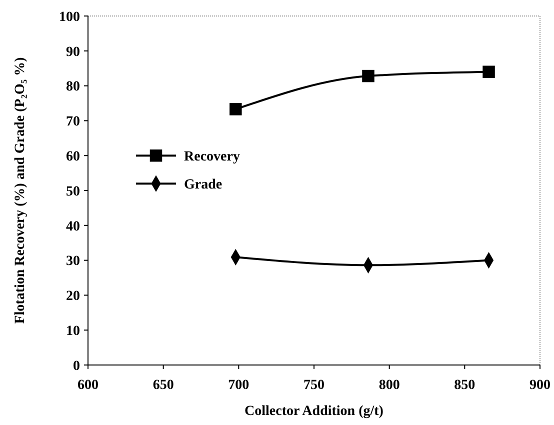 This screenshot has width=554, height=425. I want to click on x-tick-label: 900, so click(540, 385).